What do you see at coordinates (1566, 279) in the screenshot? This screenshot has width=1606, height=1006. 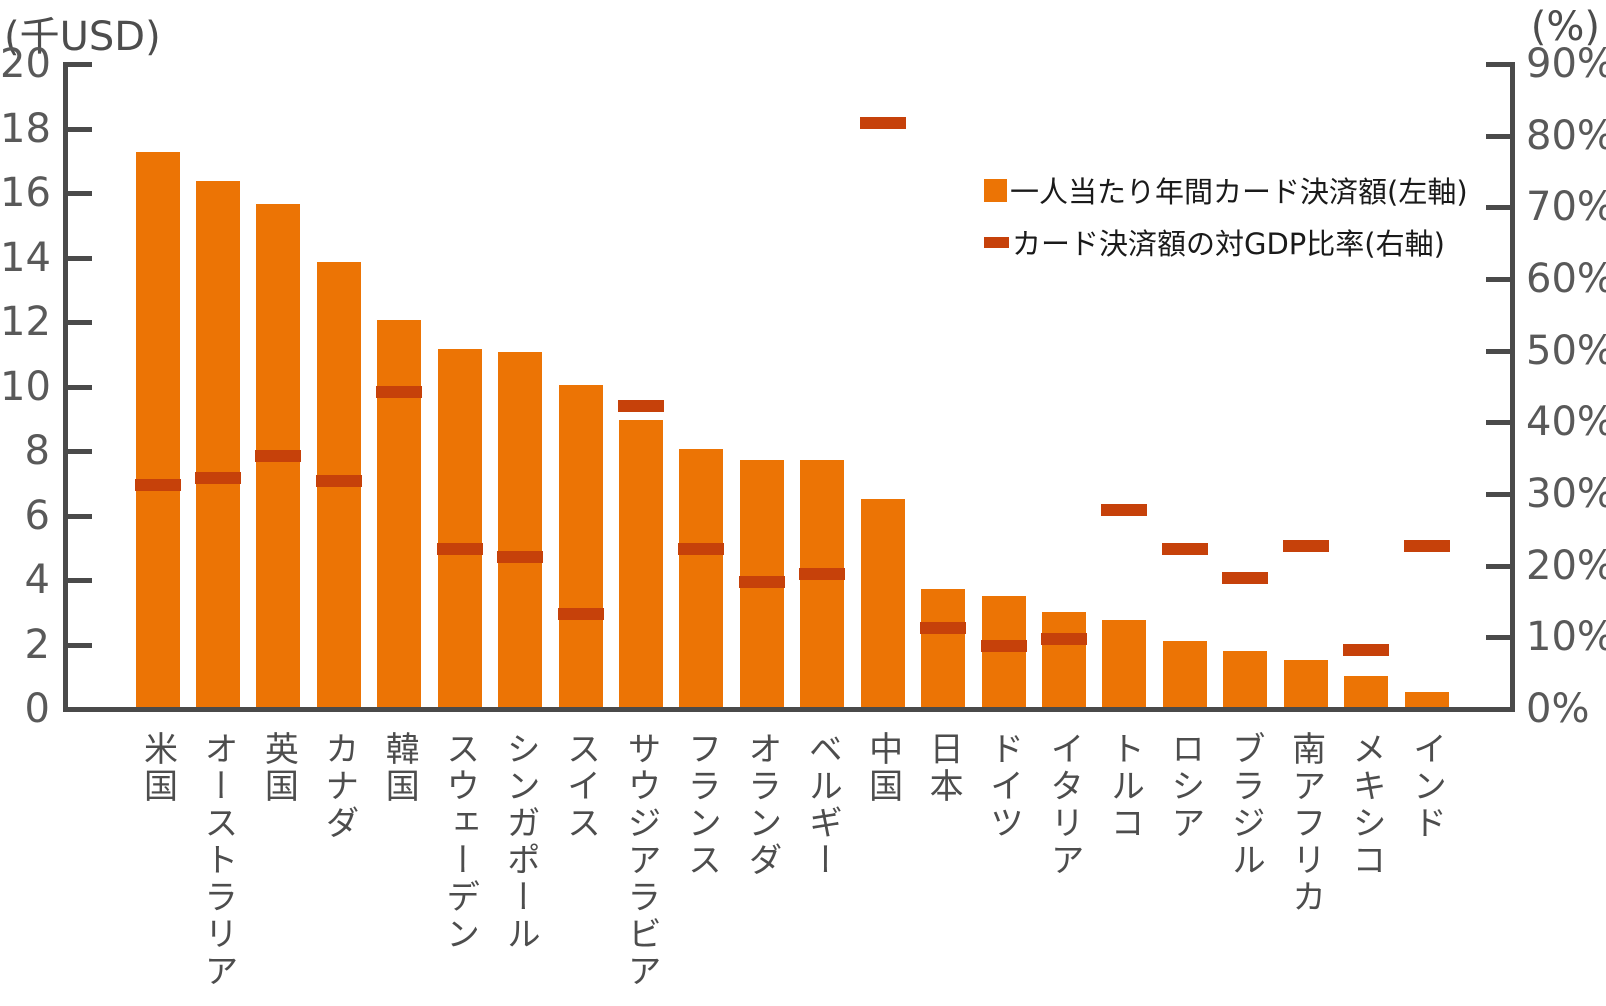 I see `right-axis-tick-label: 60%` at bounding box center [1566, 279].